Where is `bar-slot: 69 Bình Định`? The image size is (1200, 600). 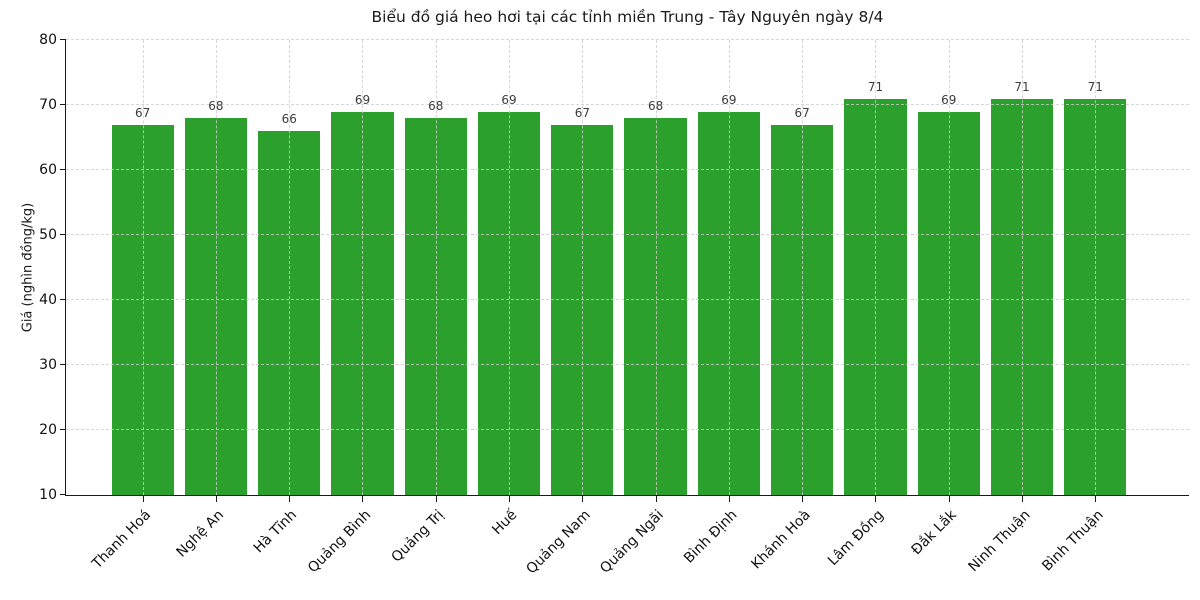 bar-slot: 69 Bình Định is located at coordinates (723, 303).